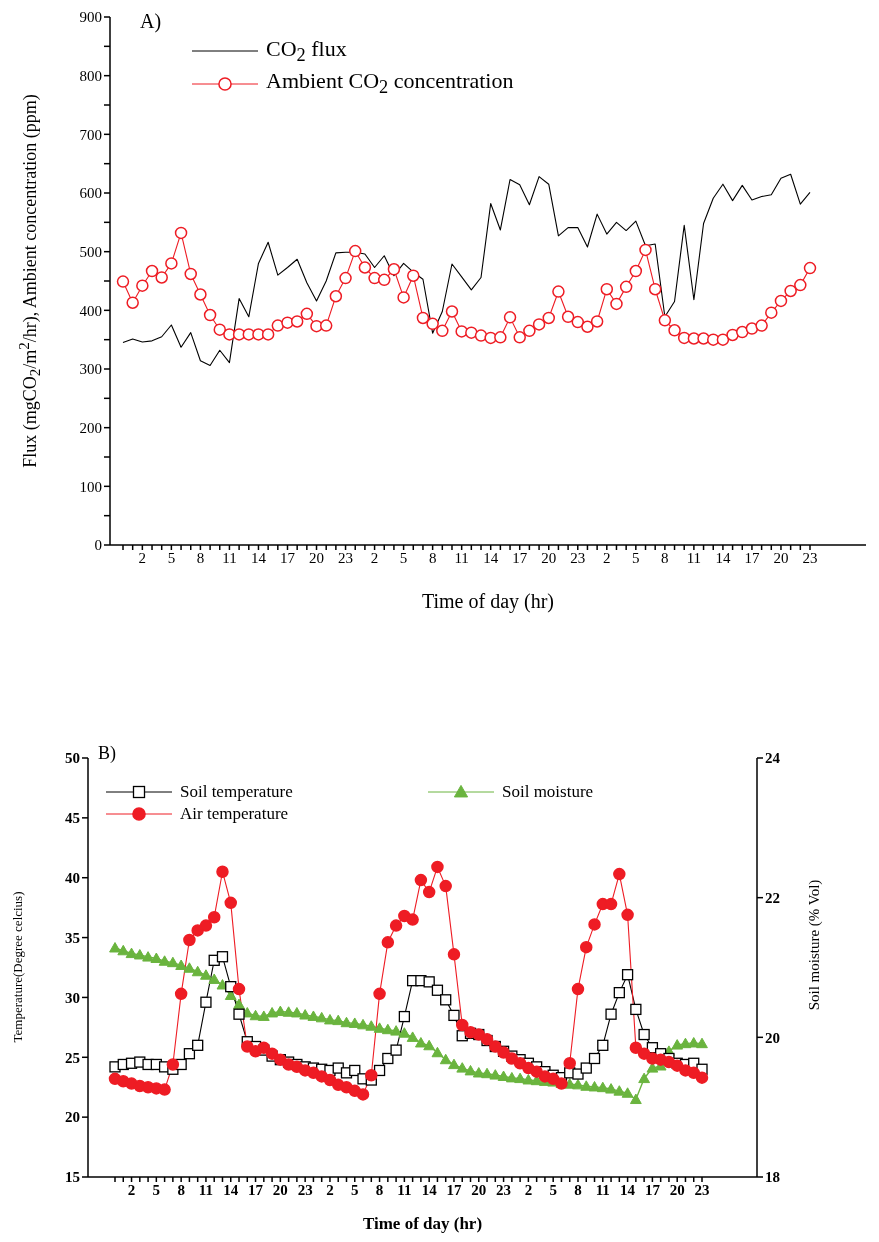 The height and width of the screenshot is (1242, 879). Describe the element at coordinates (772, 1177) in the screenshot. I see `y2-tick-label: 18` at that location.